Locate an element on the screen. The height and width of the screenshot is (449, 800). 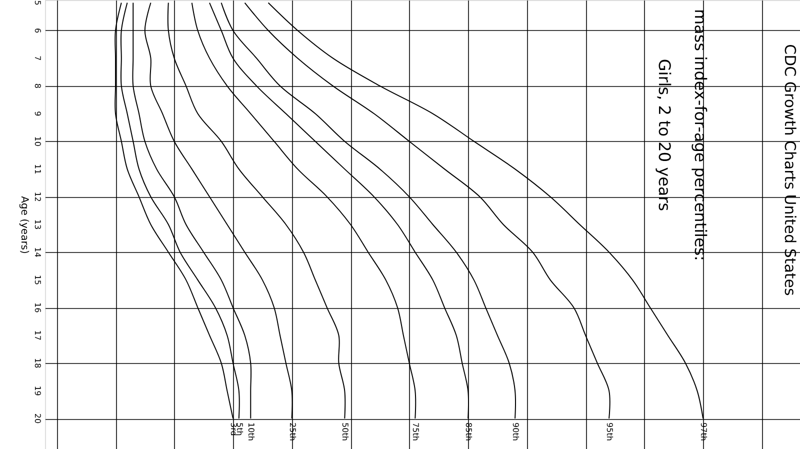
text: 50th is located at coordinates (345, 431).